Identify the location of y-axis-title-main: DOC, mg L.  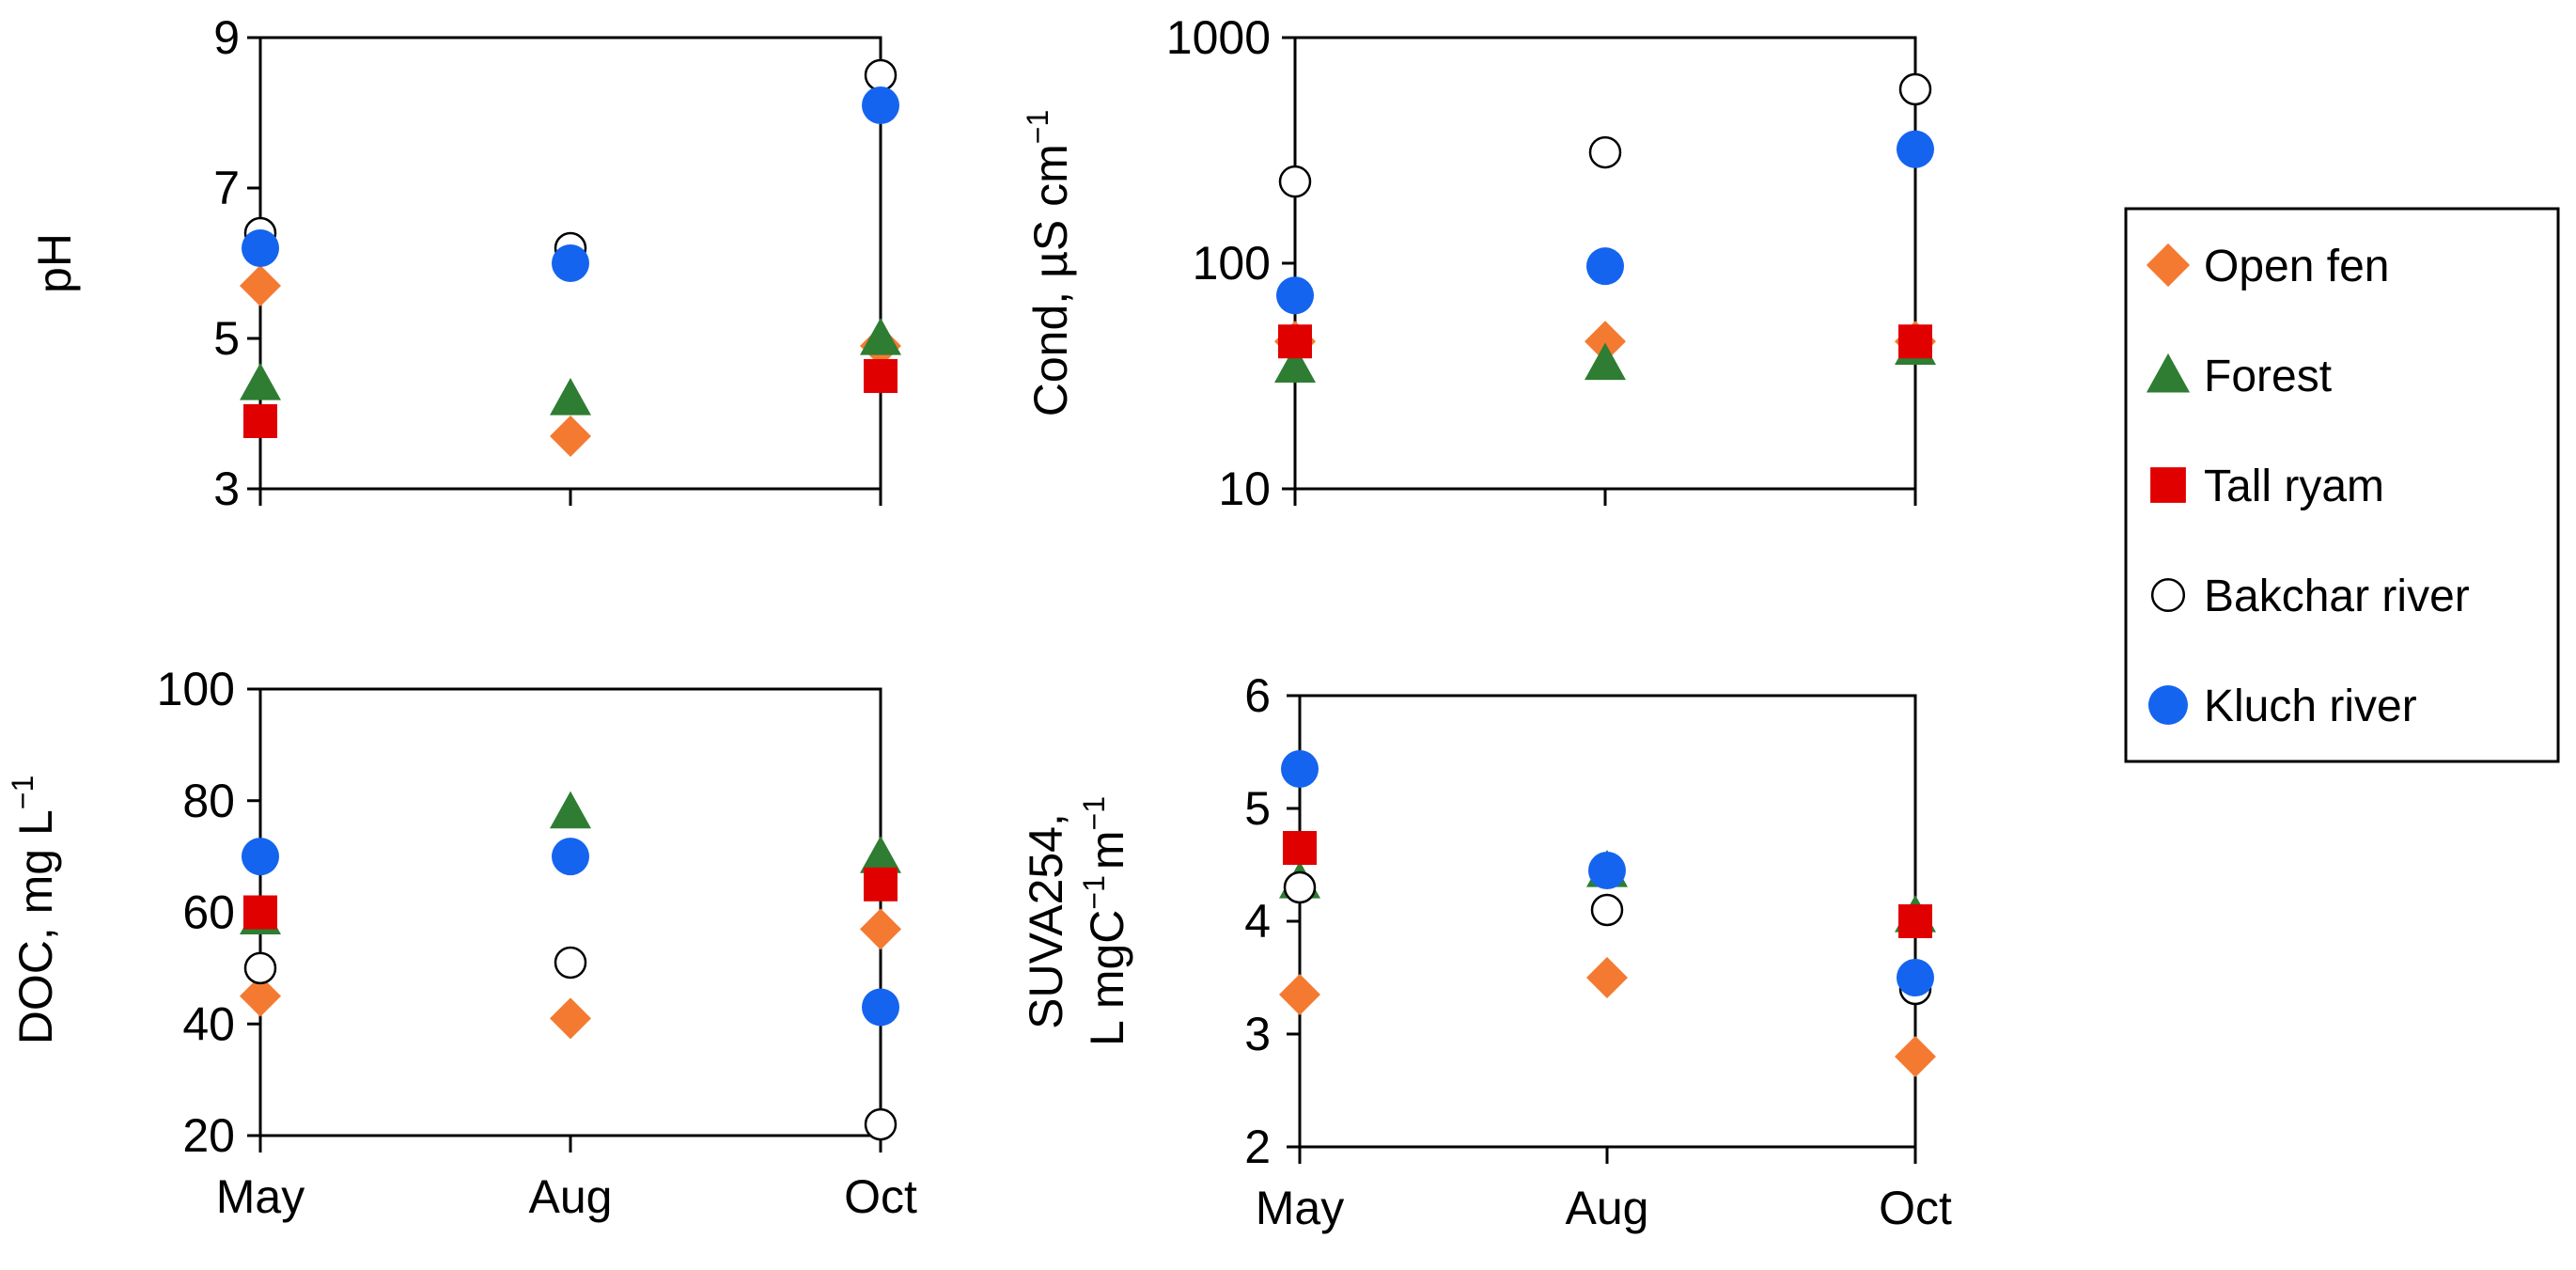
(35, 926).